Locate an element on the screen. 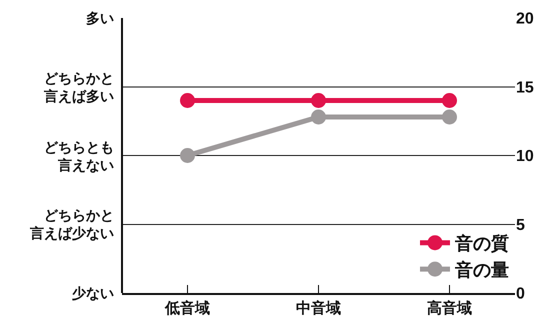  text: 多い is located at coordinates (100, 18).